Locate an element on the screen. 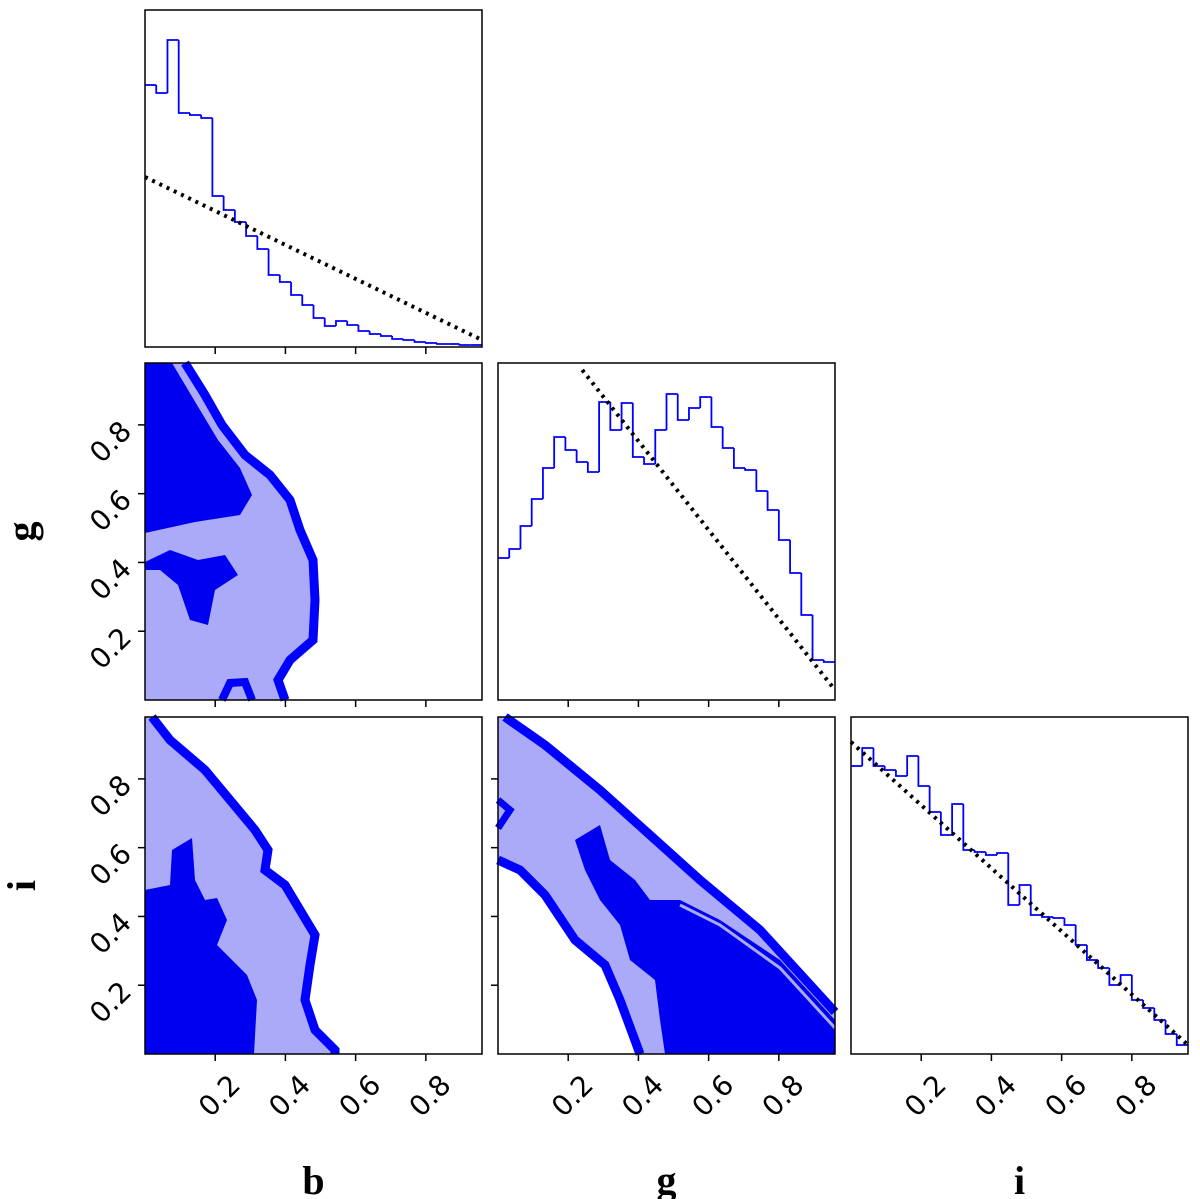 The image size is (1200, 1199). y-axis-label: g is located at coordinates (22, 532).